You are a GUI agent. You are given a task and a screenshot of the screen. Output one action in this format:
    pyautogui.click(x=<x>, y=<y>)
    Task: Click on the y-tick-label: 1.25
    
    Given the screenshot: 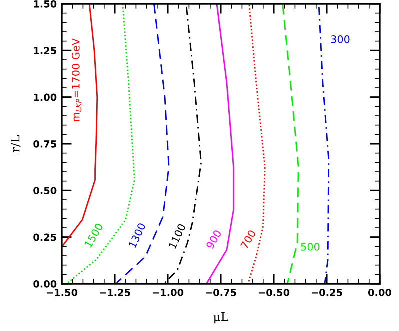 What is the action you would take?
    pyautogui.click(x=45, y=50)
    